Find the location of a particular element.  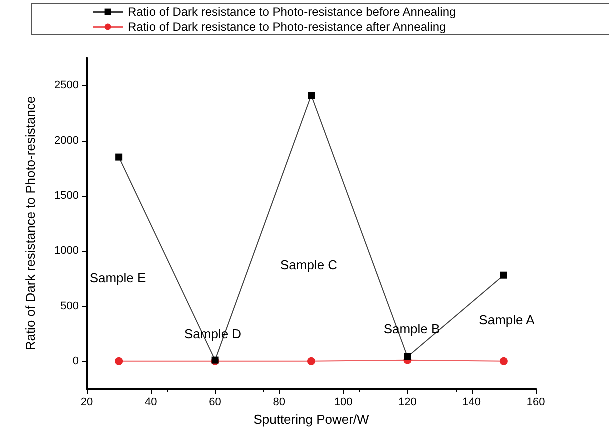

y-axis-title: Ratio of Dark resistance to Photo-resistance is located at coordinates (30, 223).